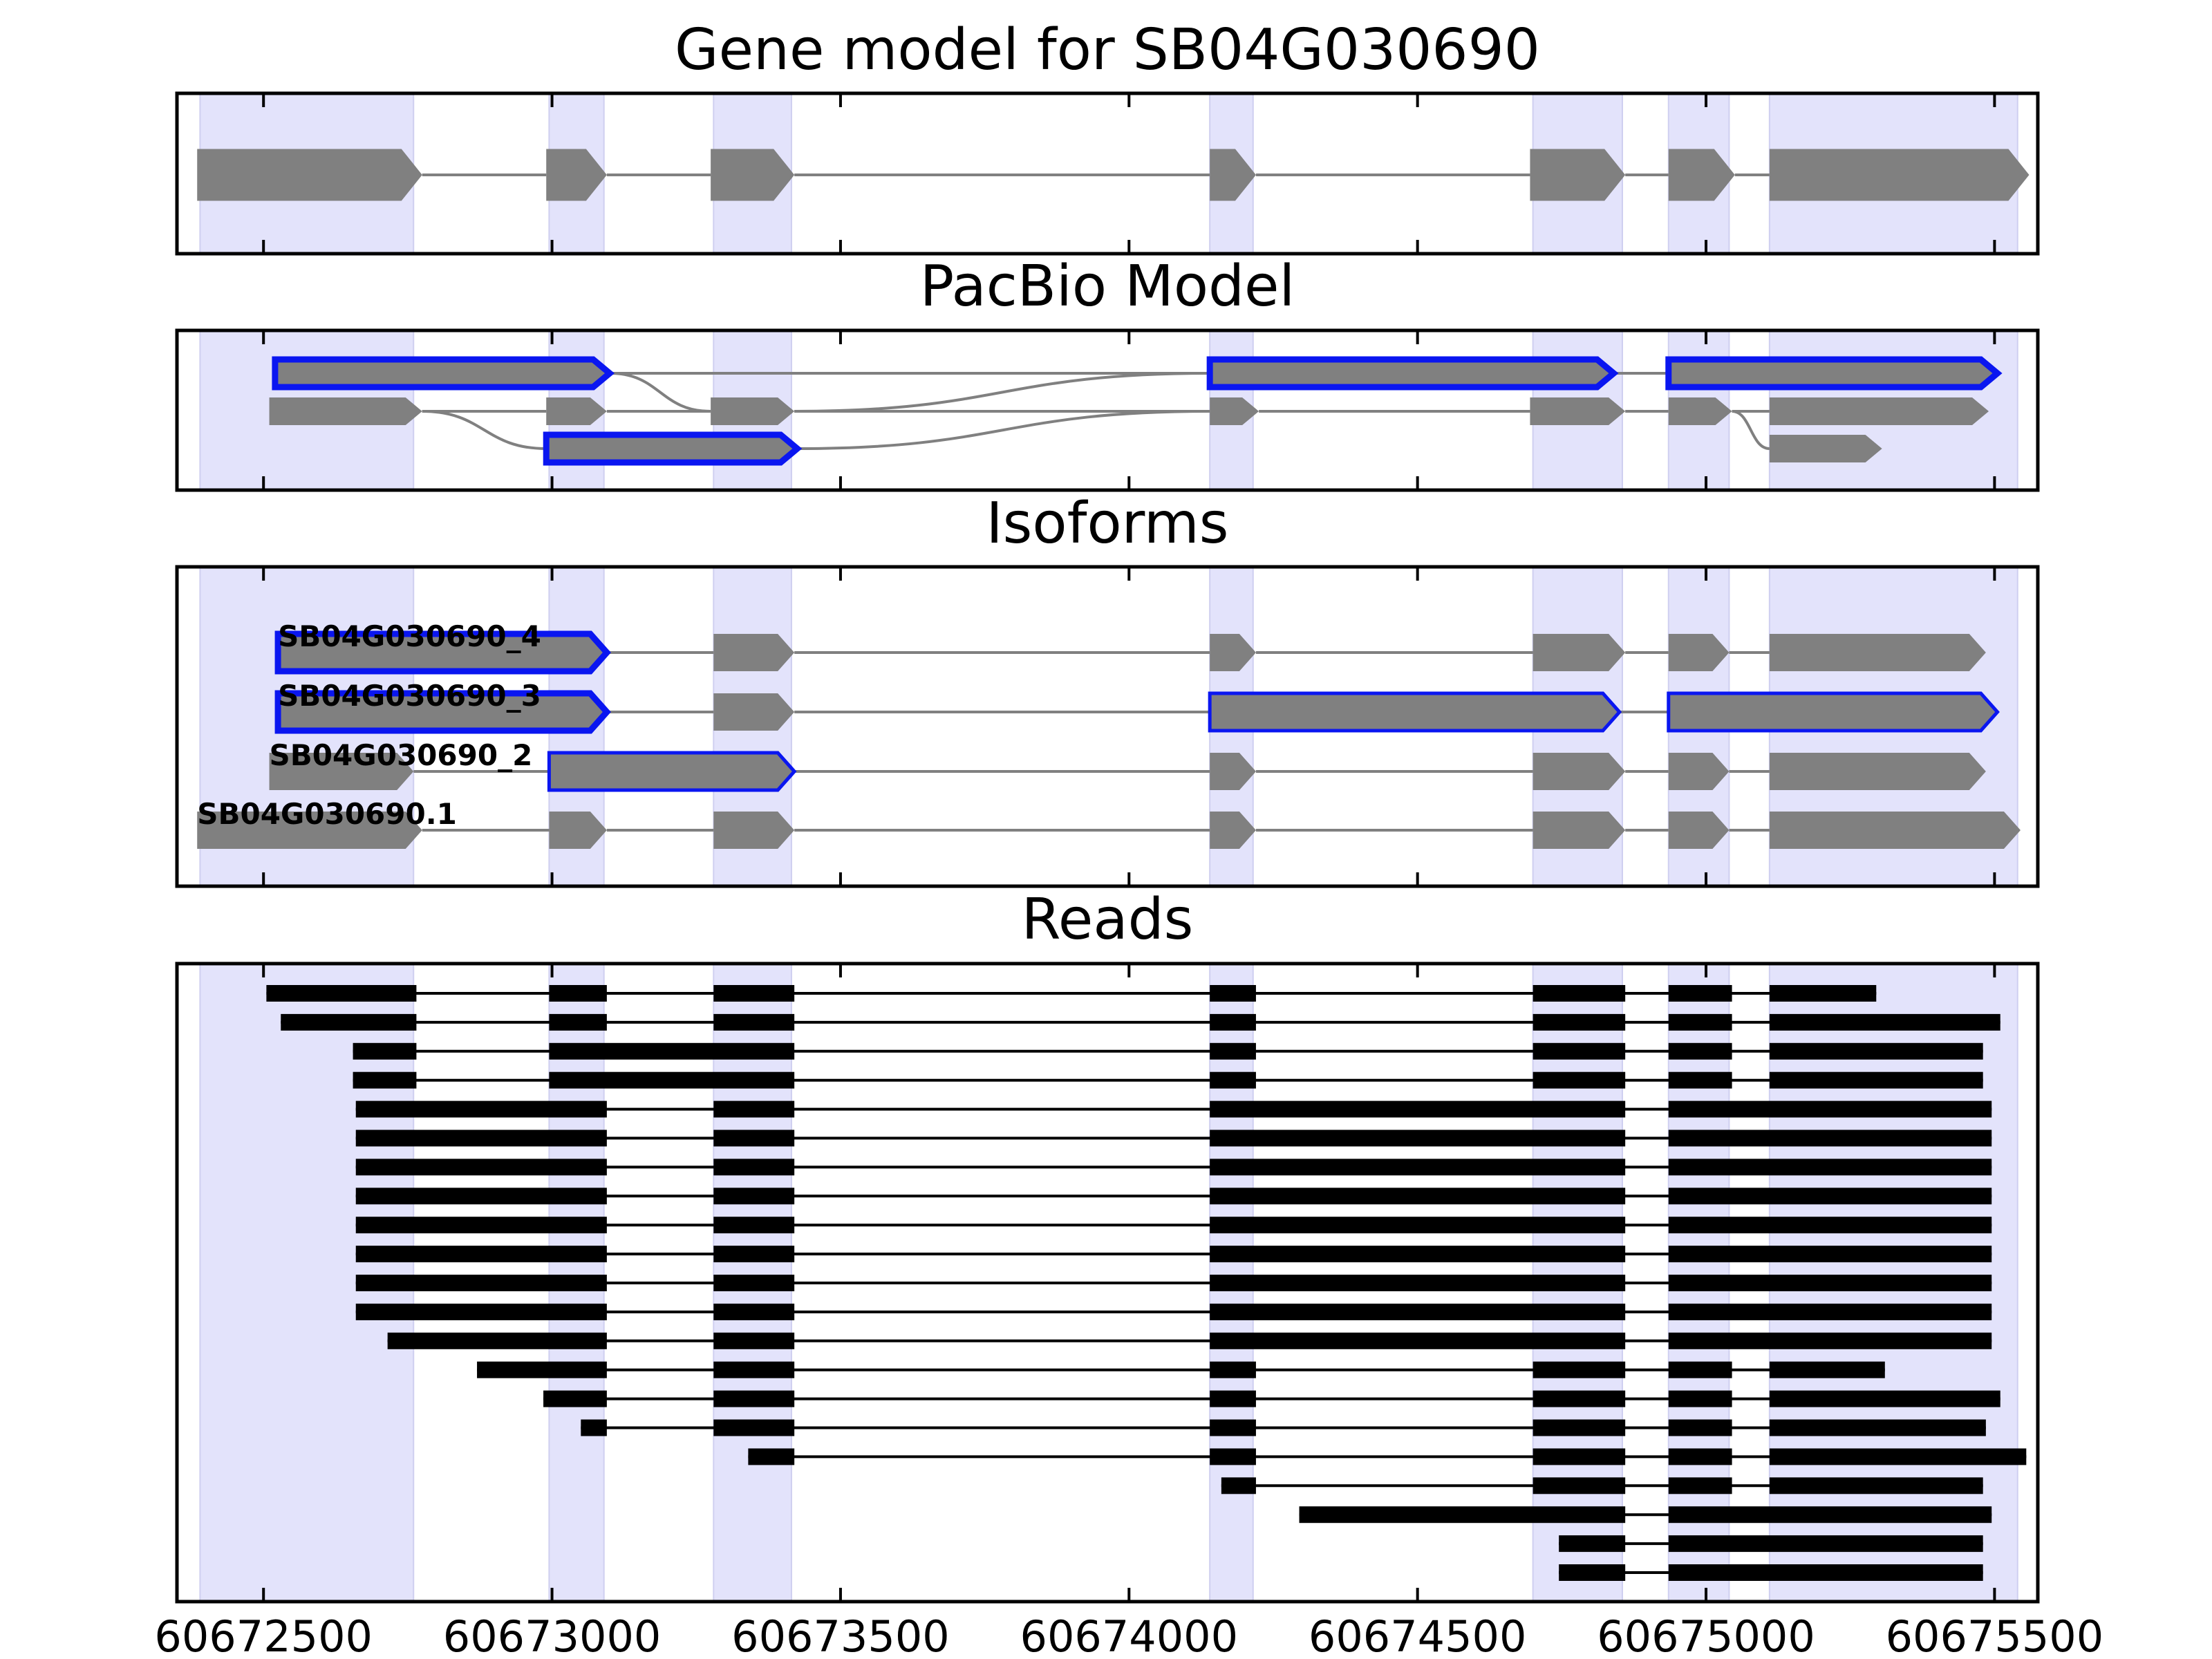 Image resolution: width=2212 pixels, height=1659 pixels. What do you see at coordinates (1418, 1635) in the screenshot?
I see `x-tick-label: 60674500` at bounding box center [1418, 1635].